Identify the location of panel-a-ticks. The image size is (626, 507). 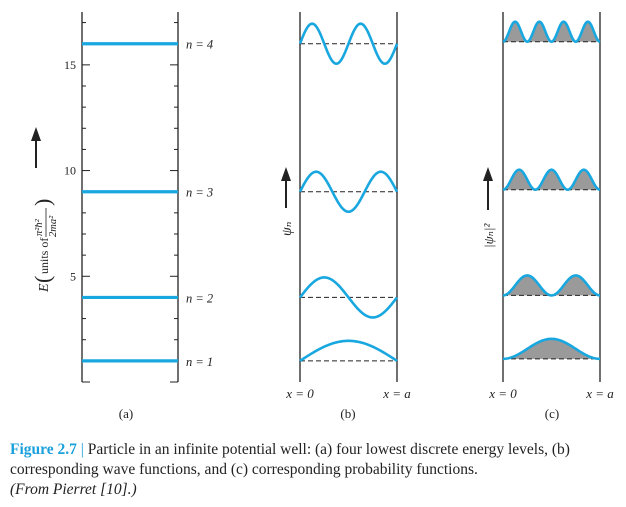
(130, 202).